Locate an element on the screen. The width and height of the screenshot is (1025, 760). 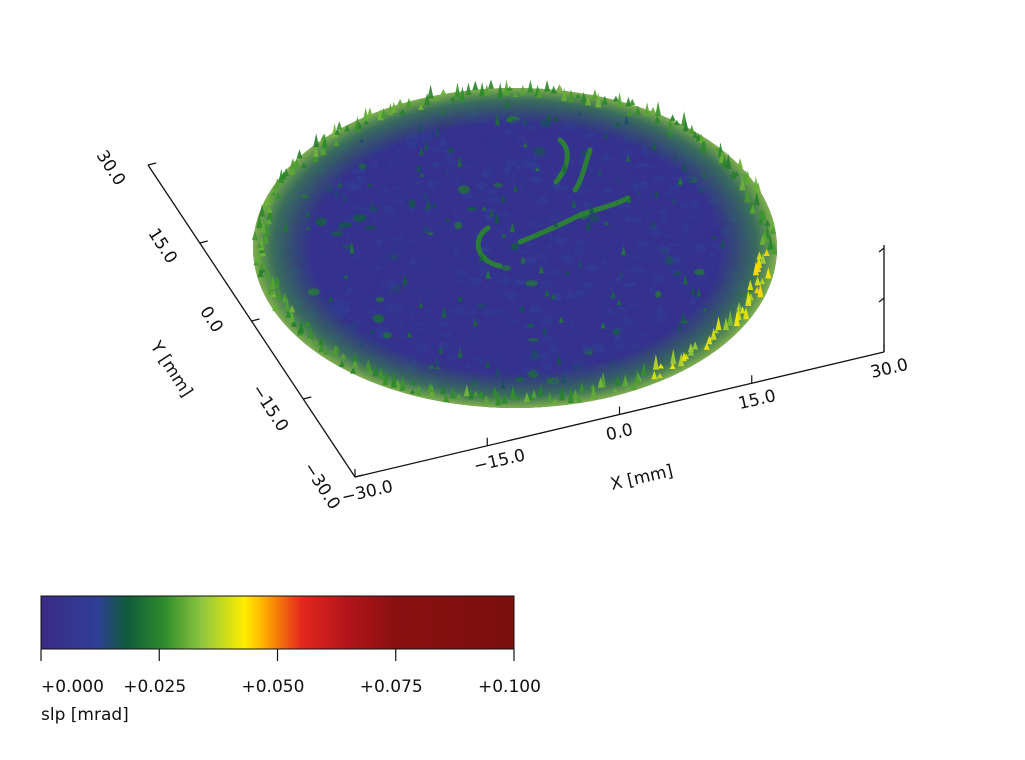
y-axis-tick-label: −15.0 is located at coordinates (269, 408).